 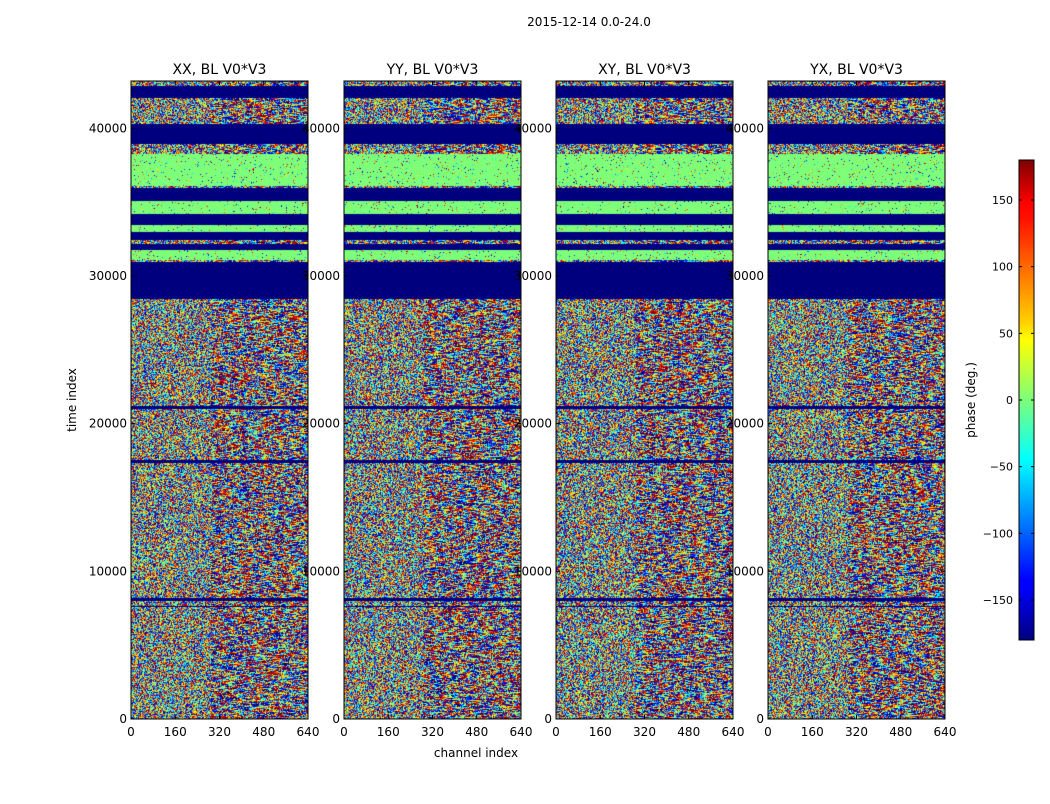 I want to click on colorbar-tick-label: 0, so click(x=1009, y=400).